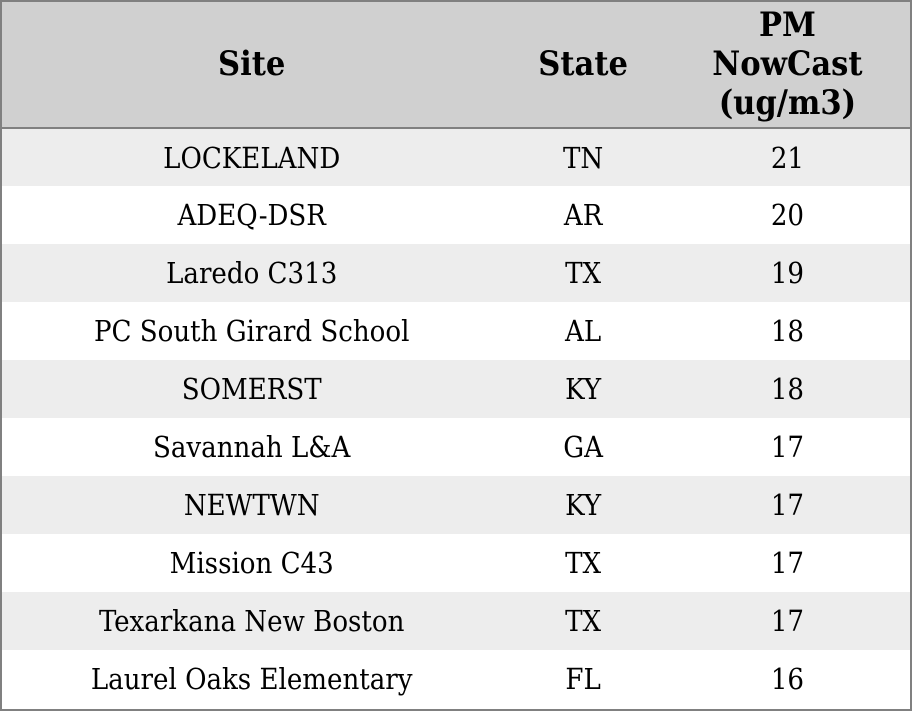 This screenshot has height=711, width=912. What do you see at coordinates (251, 215) in the screenshot?
I see `site-cell: ADEQ-DSR` at bounding box center [251, 215].